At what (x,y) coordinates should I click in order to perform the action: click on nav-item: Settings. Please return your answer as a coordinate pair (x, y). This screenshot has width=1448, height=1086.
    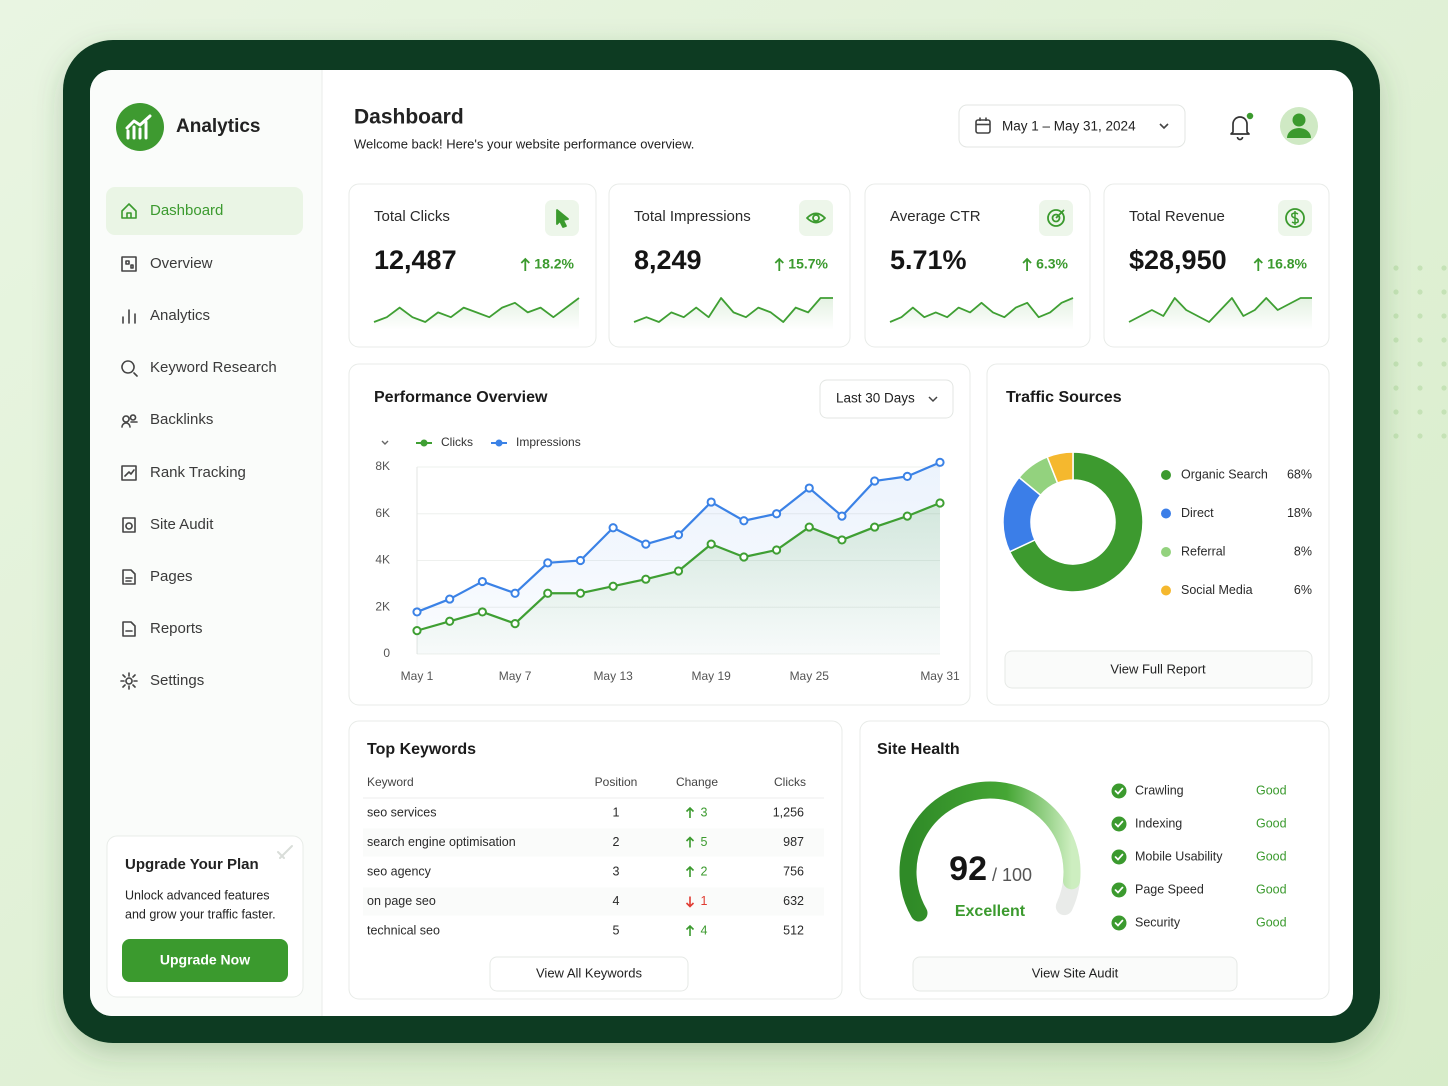
    Looking at the image, I should click on (177, 680).